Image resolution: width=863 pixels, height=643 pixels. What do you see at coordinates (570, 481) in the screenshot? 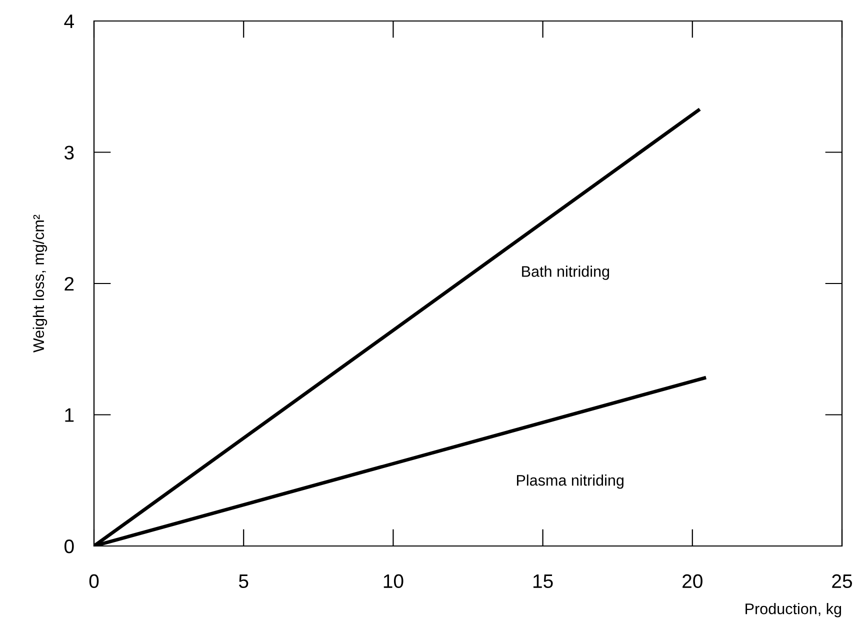
I see `text: Plasma nitriding` at bounding box center [570, 481].